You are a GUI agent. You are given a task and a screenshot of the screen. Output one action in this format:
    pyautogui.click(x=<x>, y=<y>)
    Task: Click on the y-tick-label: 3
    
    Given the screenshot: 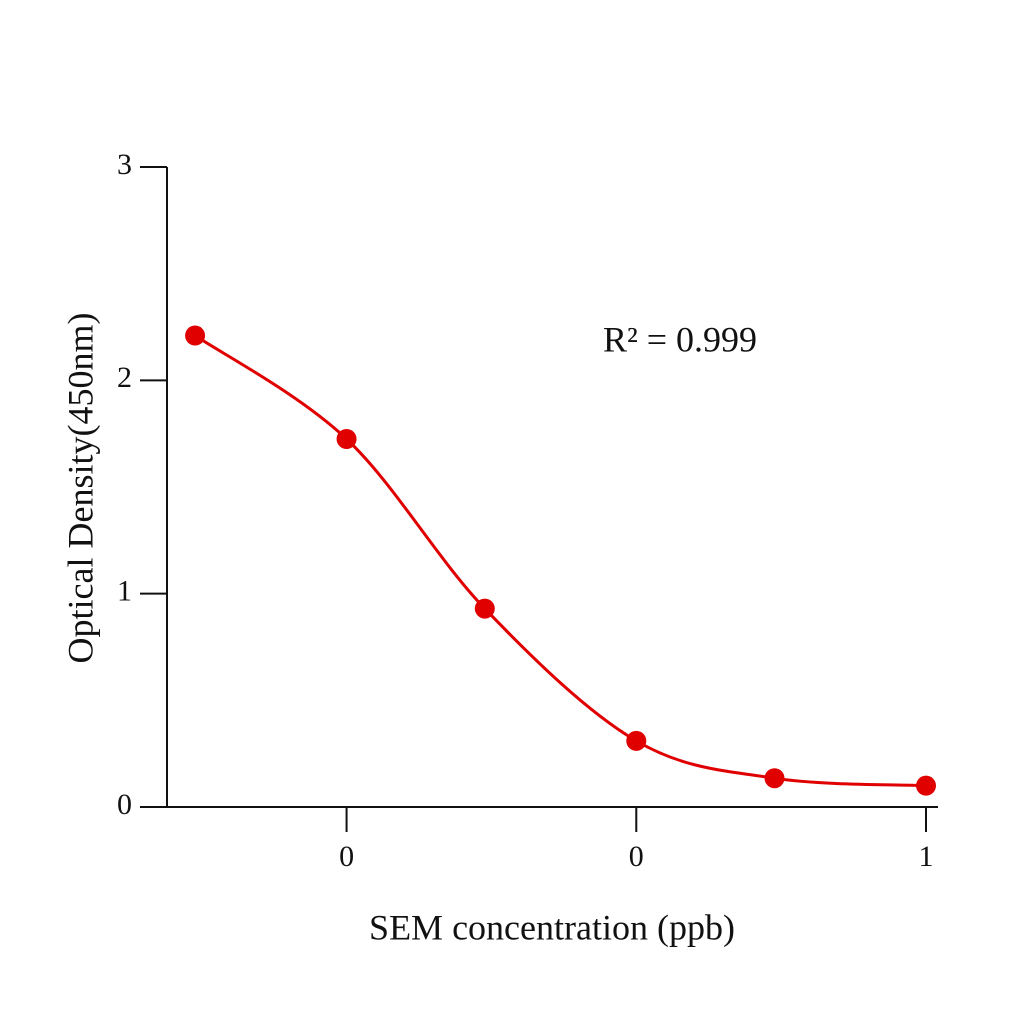 What is the action you would take?
    pyautogui.click(x=124, y=164)
    